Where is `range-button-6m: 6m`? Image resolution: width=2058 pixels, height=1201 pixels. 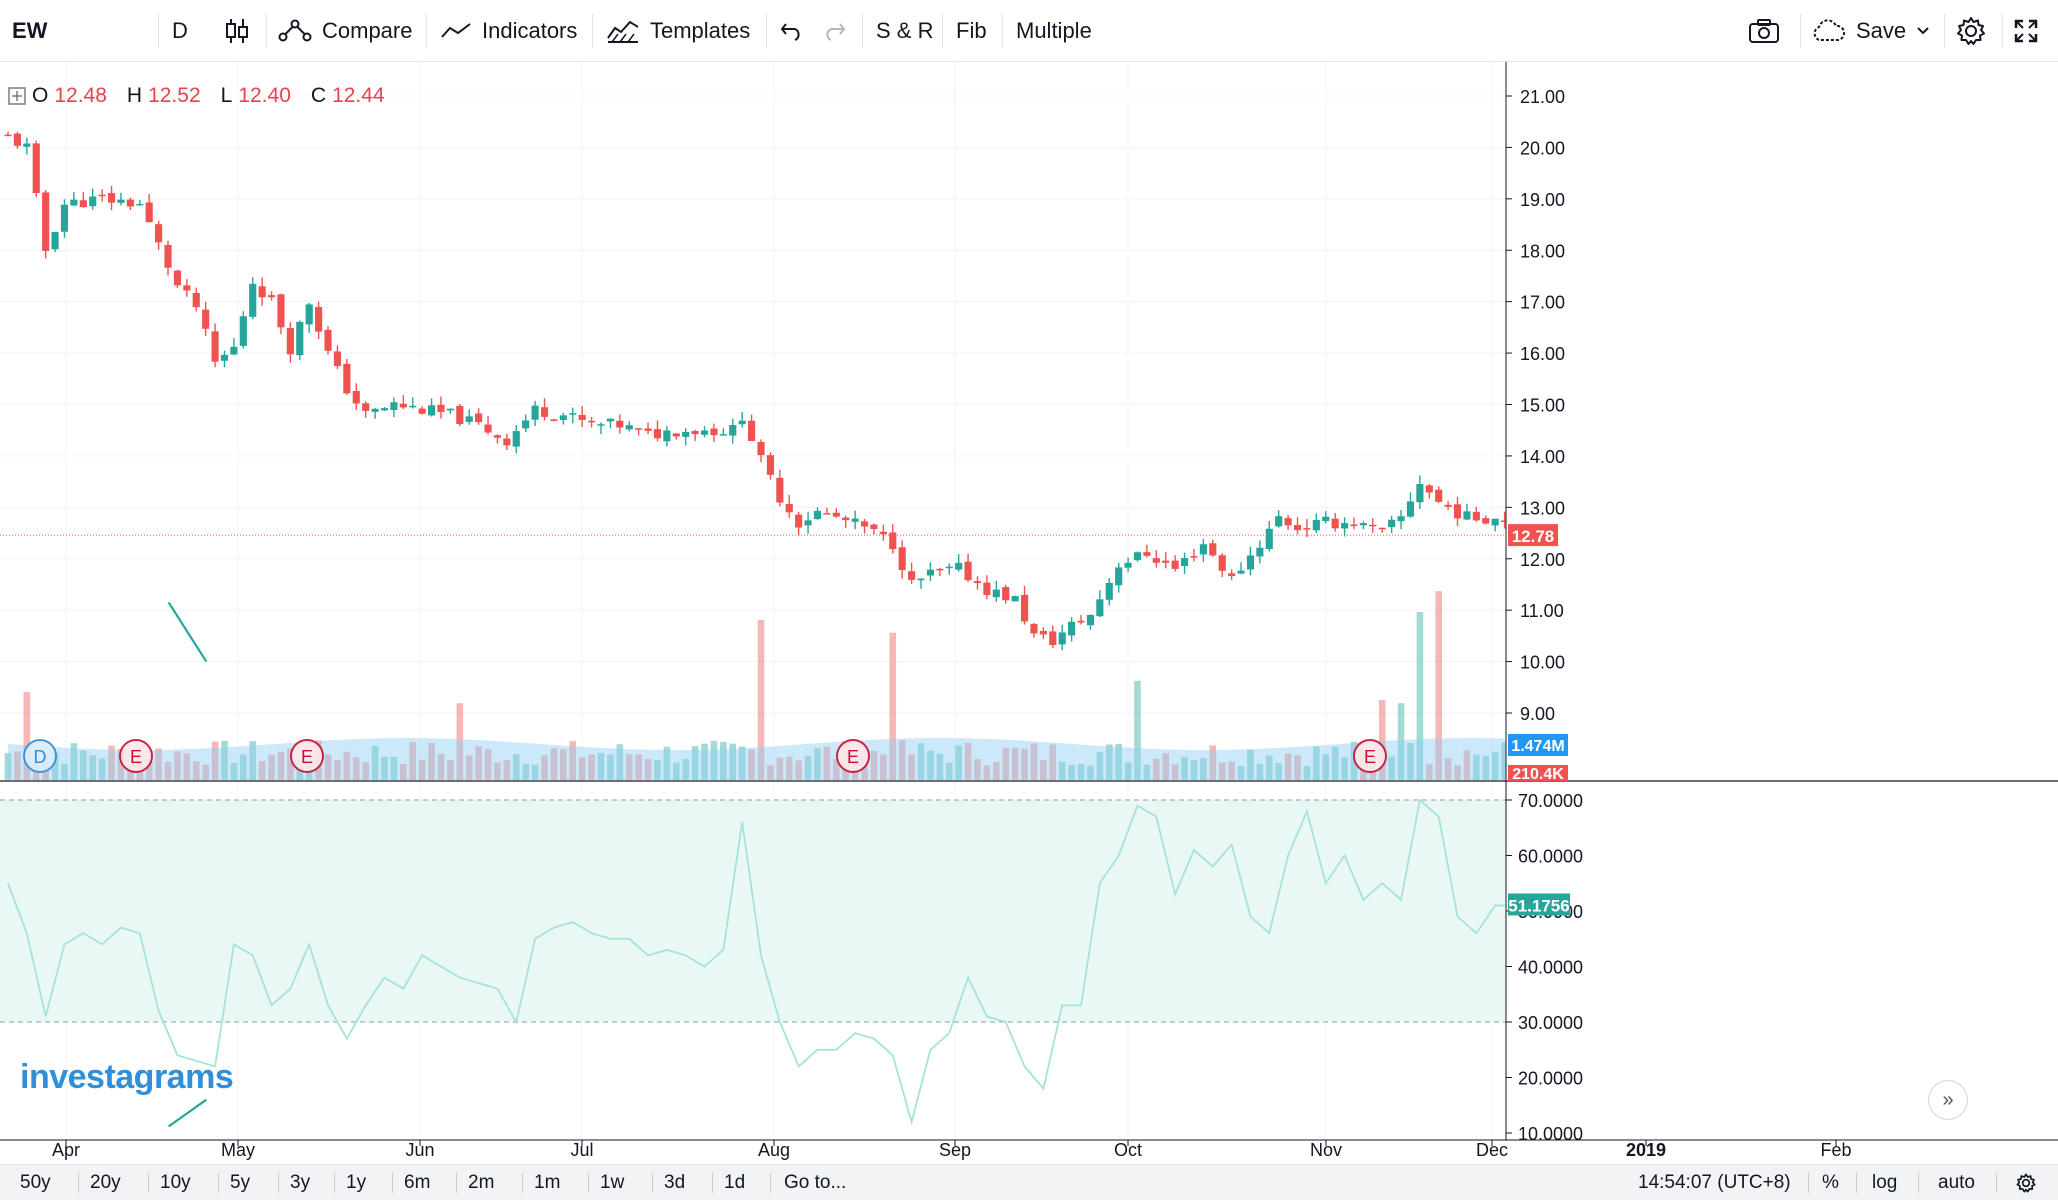
range-button-6m: 6m is located at coordinates (417, 1182).